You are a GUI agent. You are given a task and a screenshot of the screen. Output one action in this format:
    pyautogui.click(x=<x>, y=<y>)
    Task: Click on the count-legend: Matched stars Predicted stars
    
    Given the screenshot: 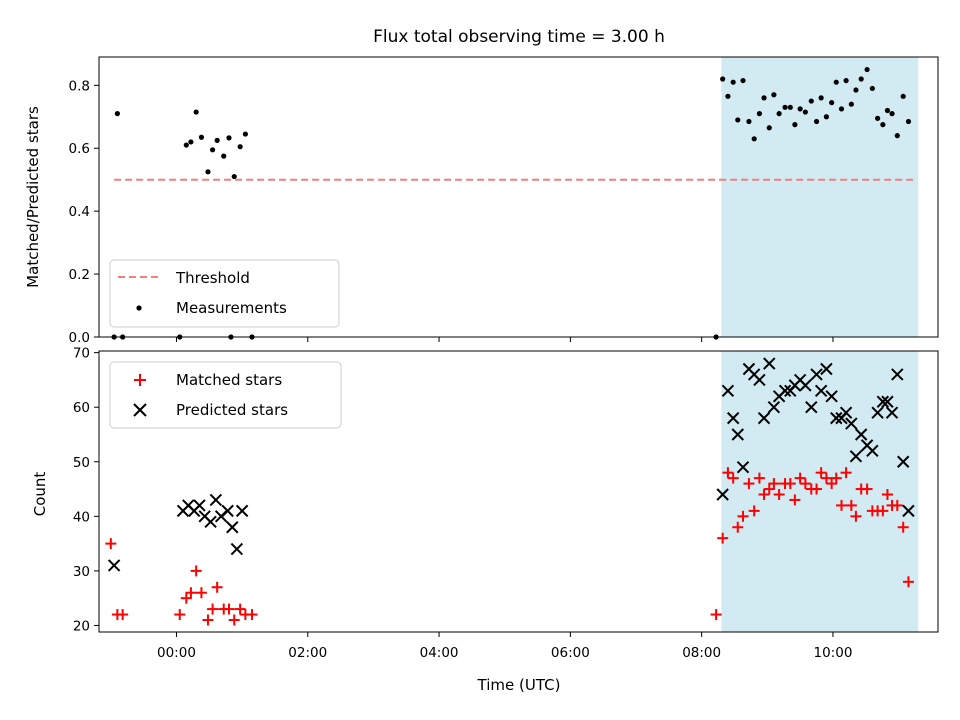 What is the action you would take?
    pyautogui.click(x=225, y=395)
    